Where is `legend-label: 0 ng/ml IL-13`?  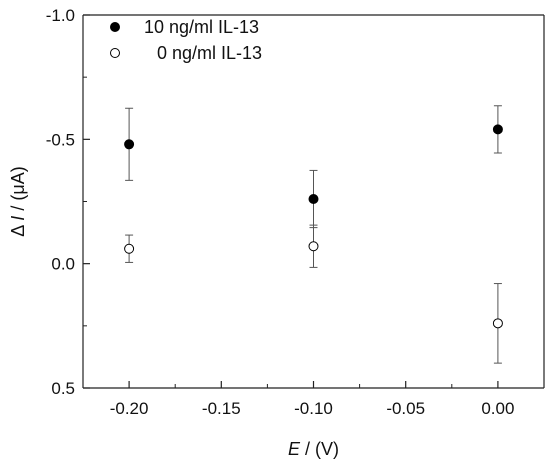 legend-label: 0 ng/ml IL-13 is located at coordinates (209, 53).